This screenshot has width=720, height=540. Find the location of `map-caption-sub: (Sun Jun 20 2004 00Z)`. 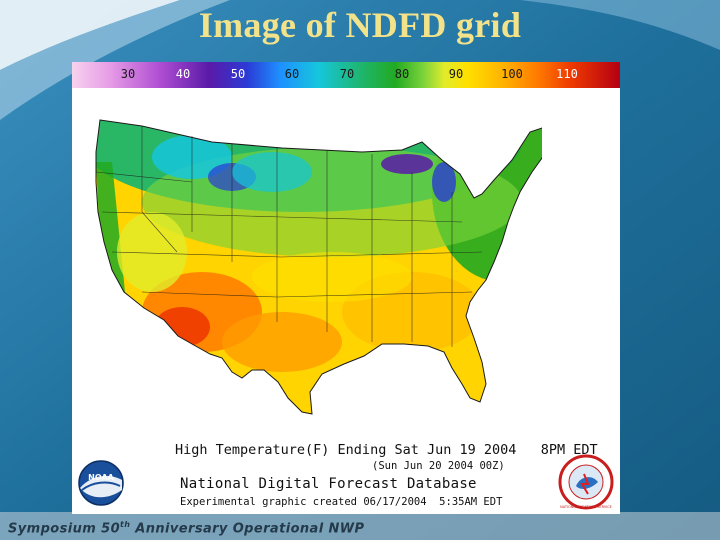

map-caption-sub: (Sun Jun 20 2004 00Z) is located at coordinates (438, 466).